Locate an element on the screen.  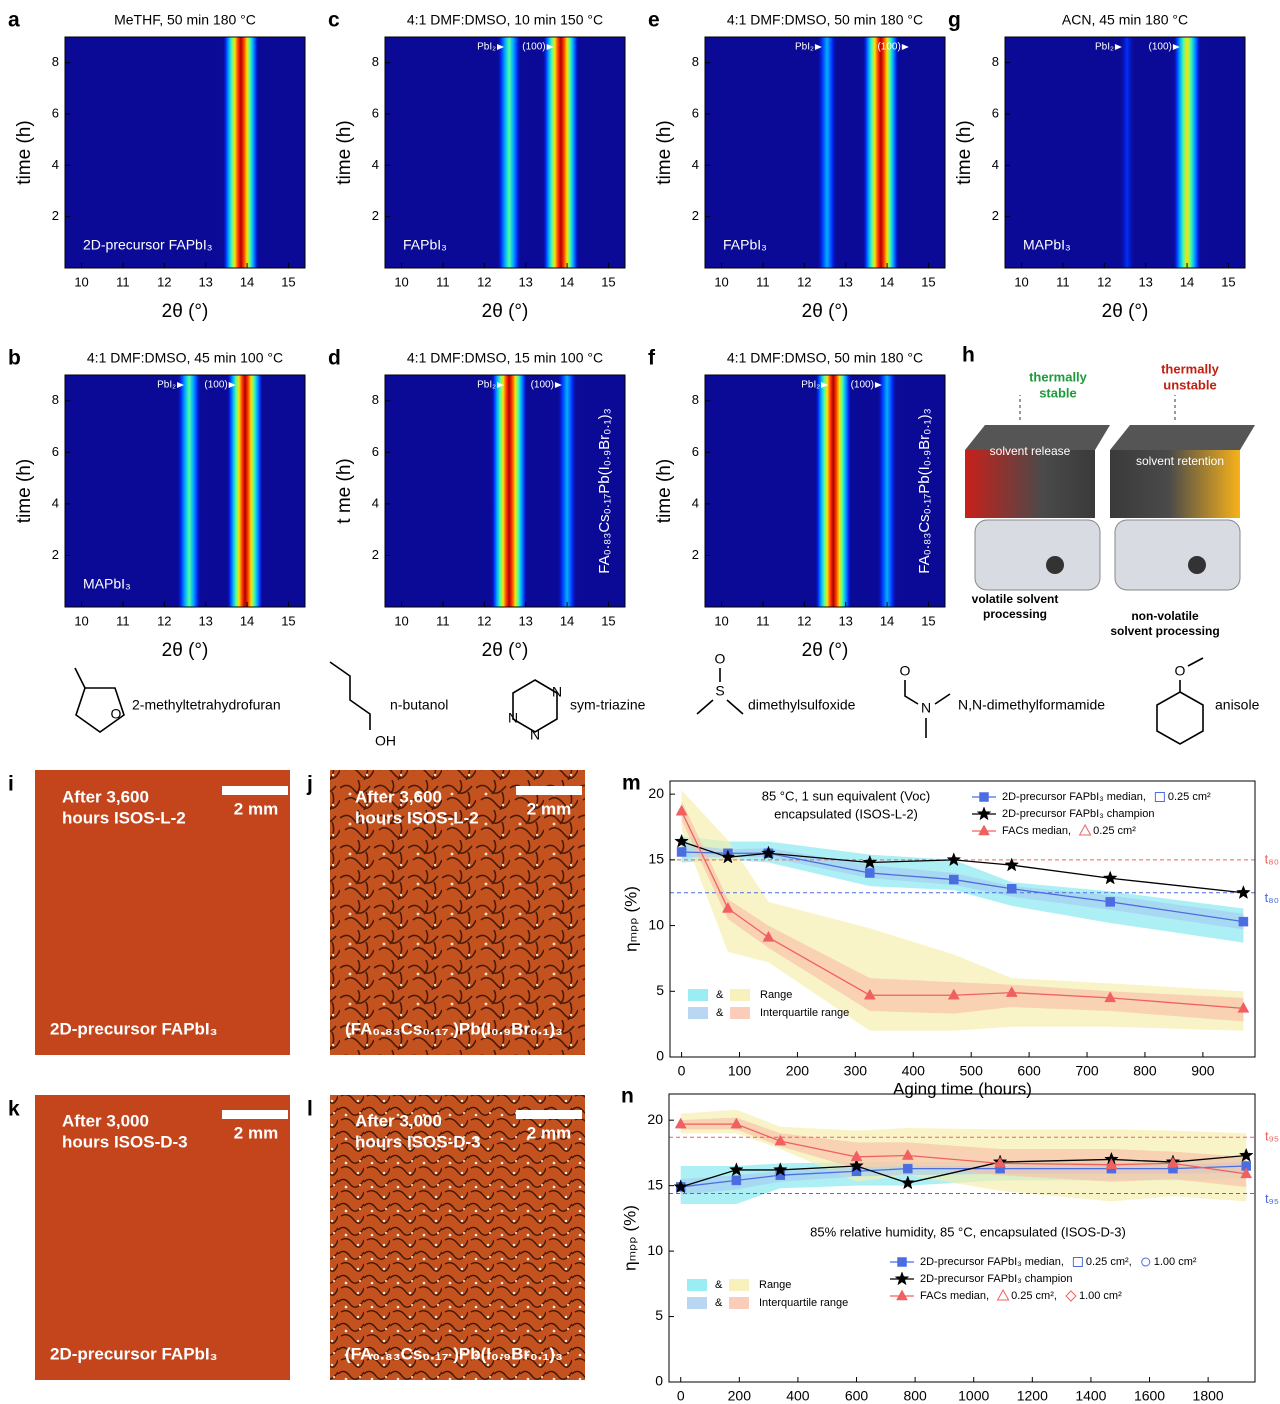
solvent-name: sym-triazine is located at coordinates (608, 705).